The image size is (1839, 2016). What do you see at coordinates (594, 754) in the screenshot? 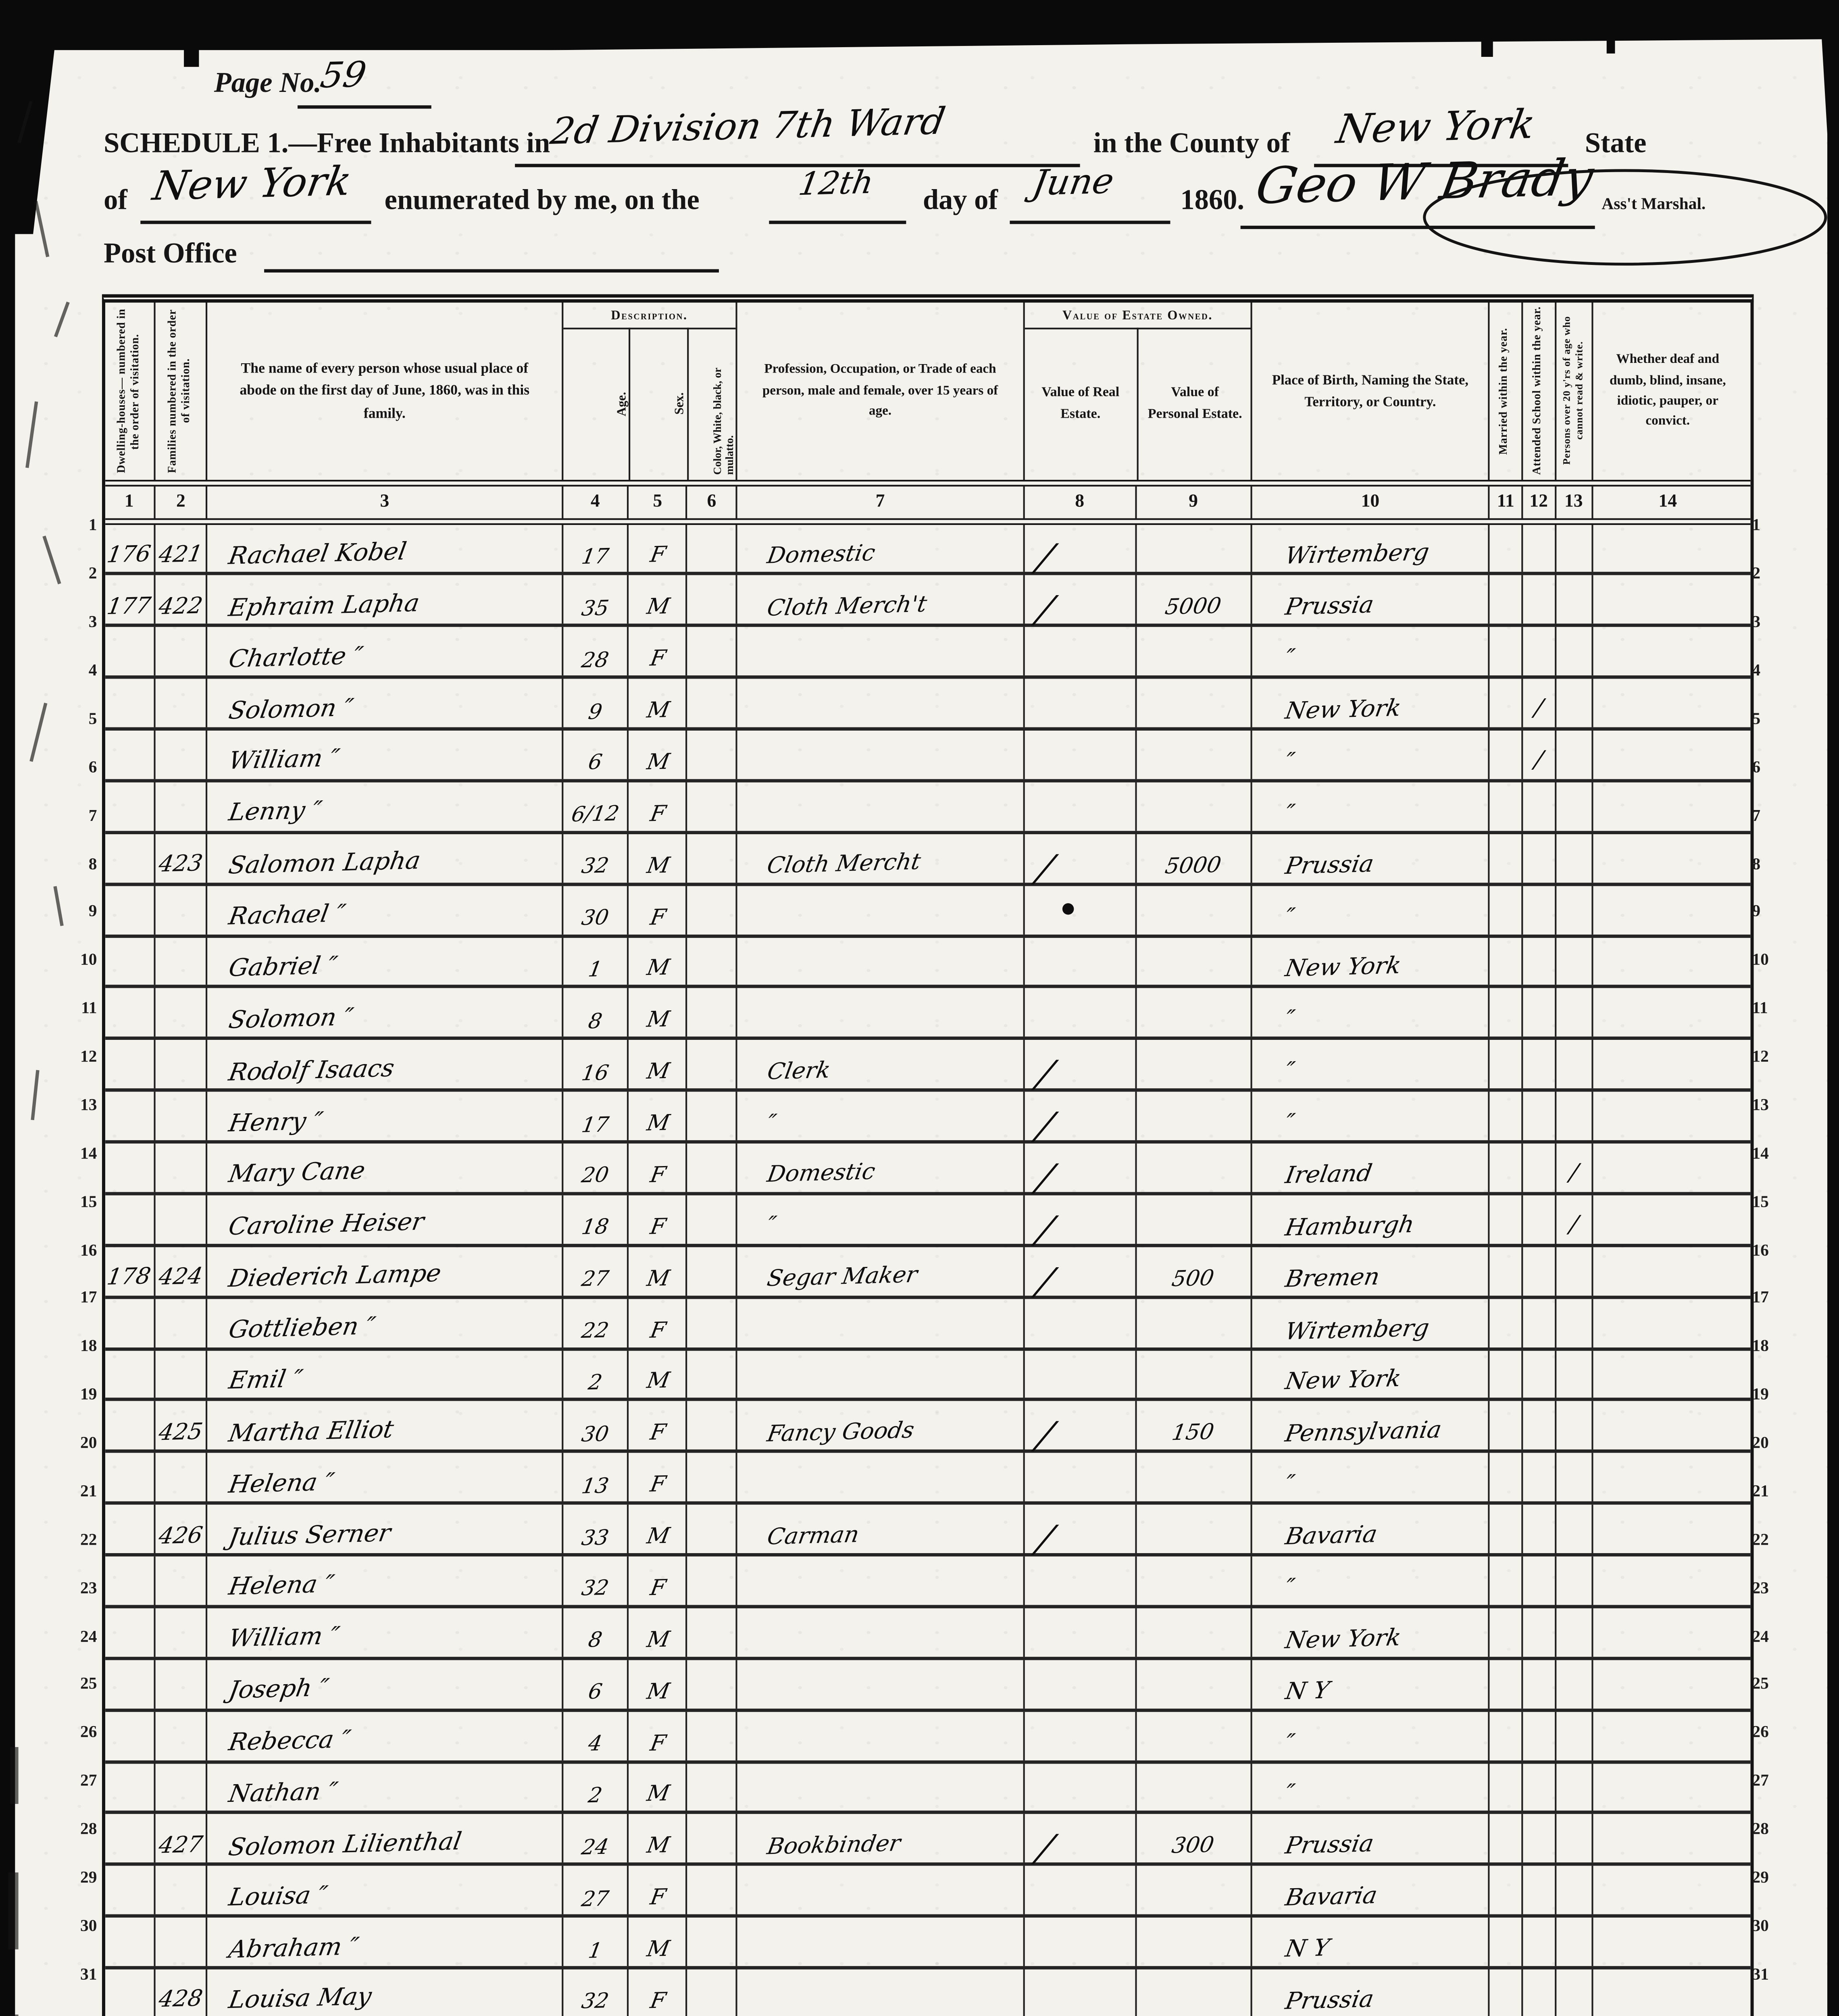
I see `cell-age: 6` at bounding box center [594, 754].